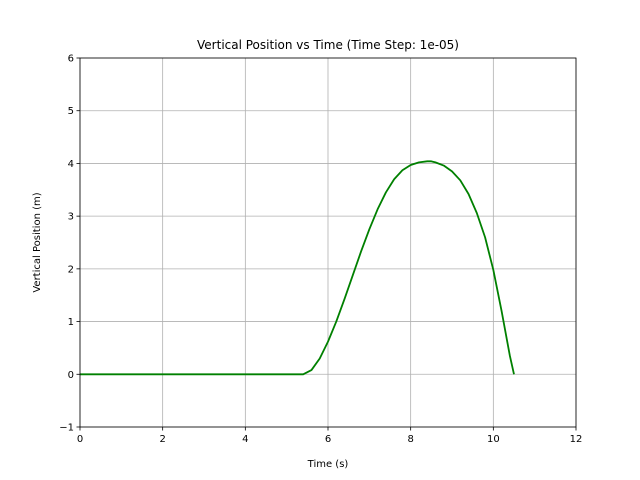  I want to click on y-tick-label: 4, so click(71, 164).